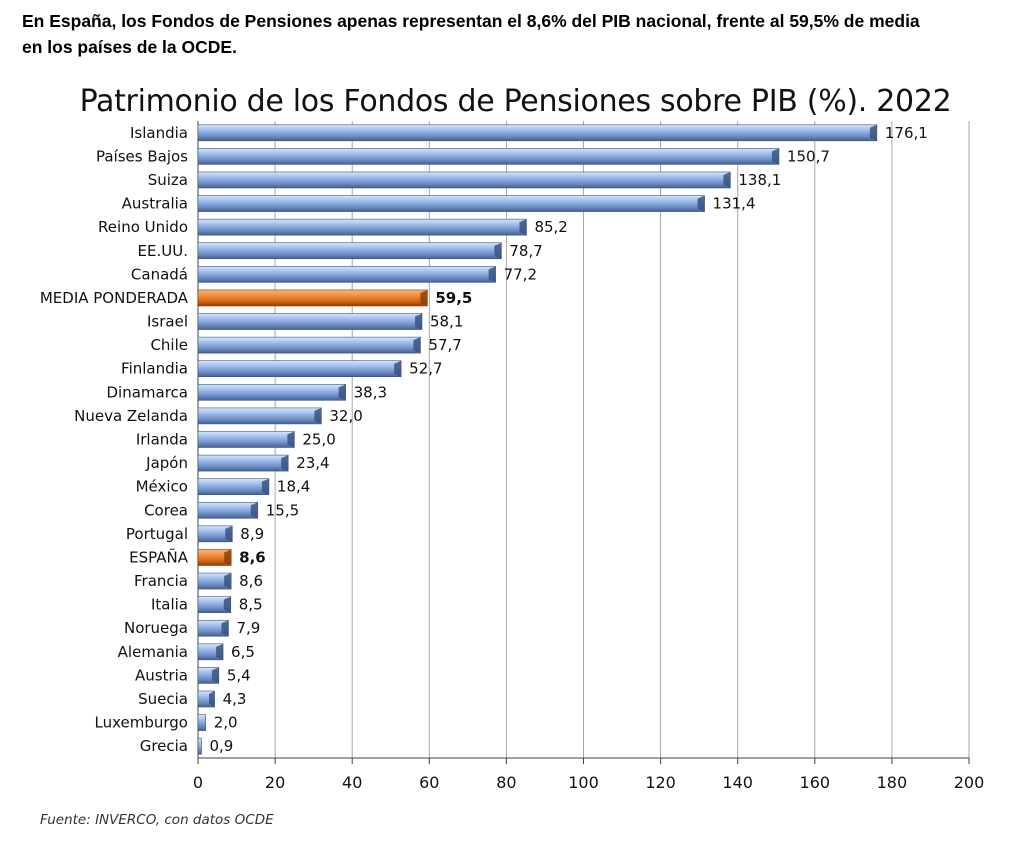 The image size is (1031, 846). I want to click on category-label: Noruega, so click(156, 628).